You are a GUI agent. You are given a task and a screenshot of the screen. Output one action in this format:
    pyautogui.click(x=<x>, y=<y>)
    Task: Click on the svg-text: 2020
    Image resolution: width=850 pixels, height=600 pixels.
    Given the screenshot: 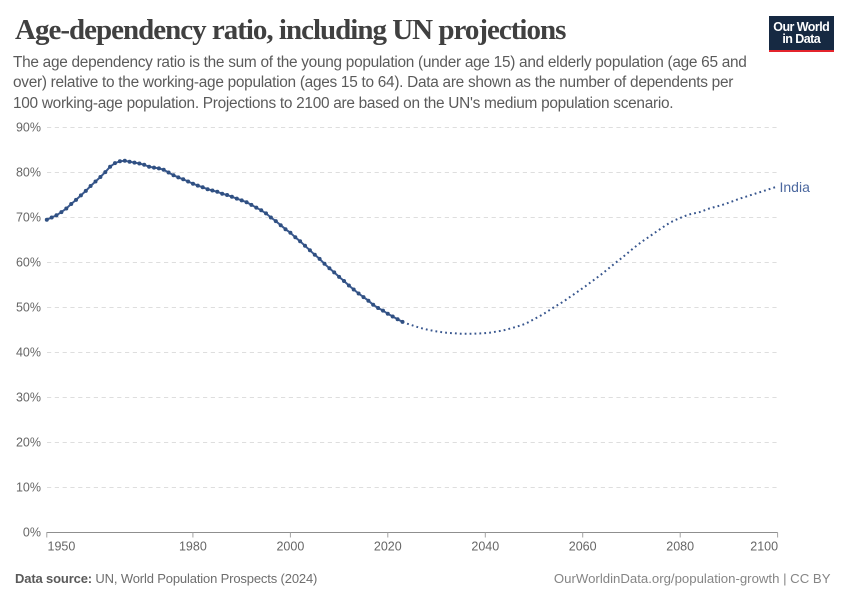 What is the action you would take?
    pyautogui.click(x=388, y=547)
    